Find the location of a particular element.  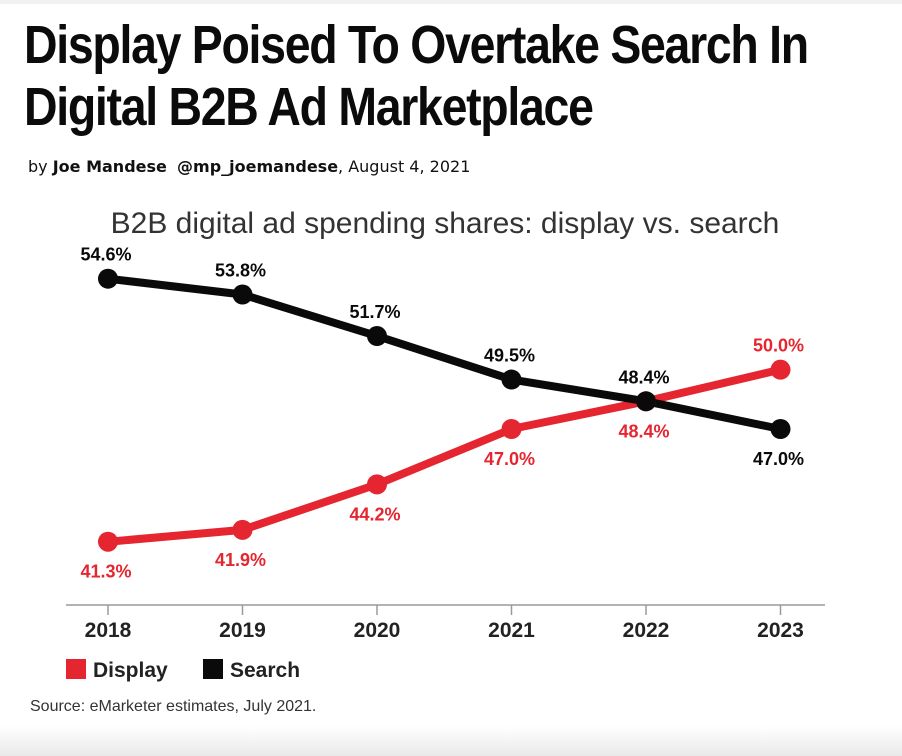

legend-label-search: Search is located at coordinates (265, 670).